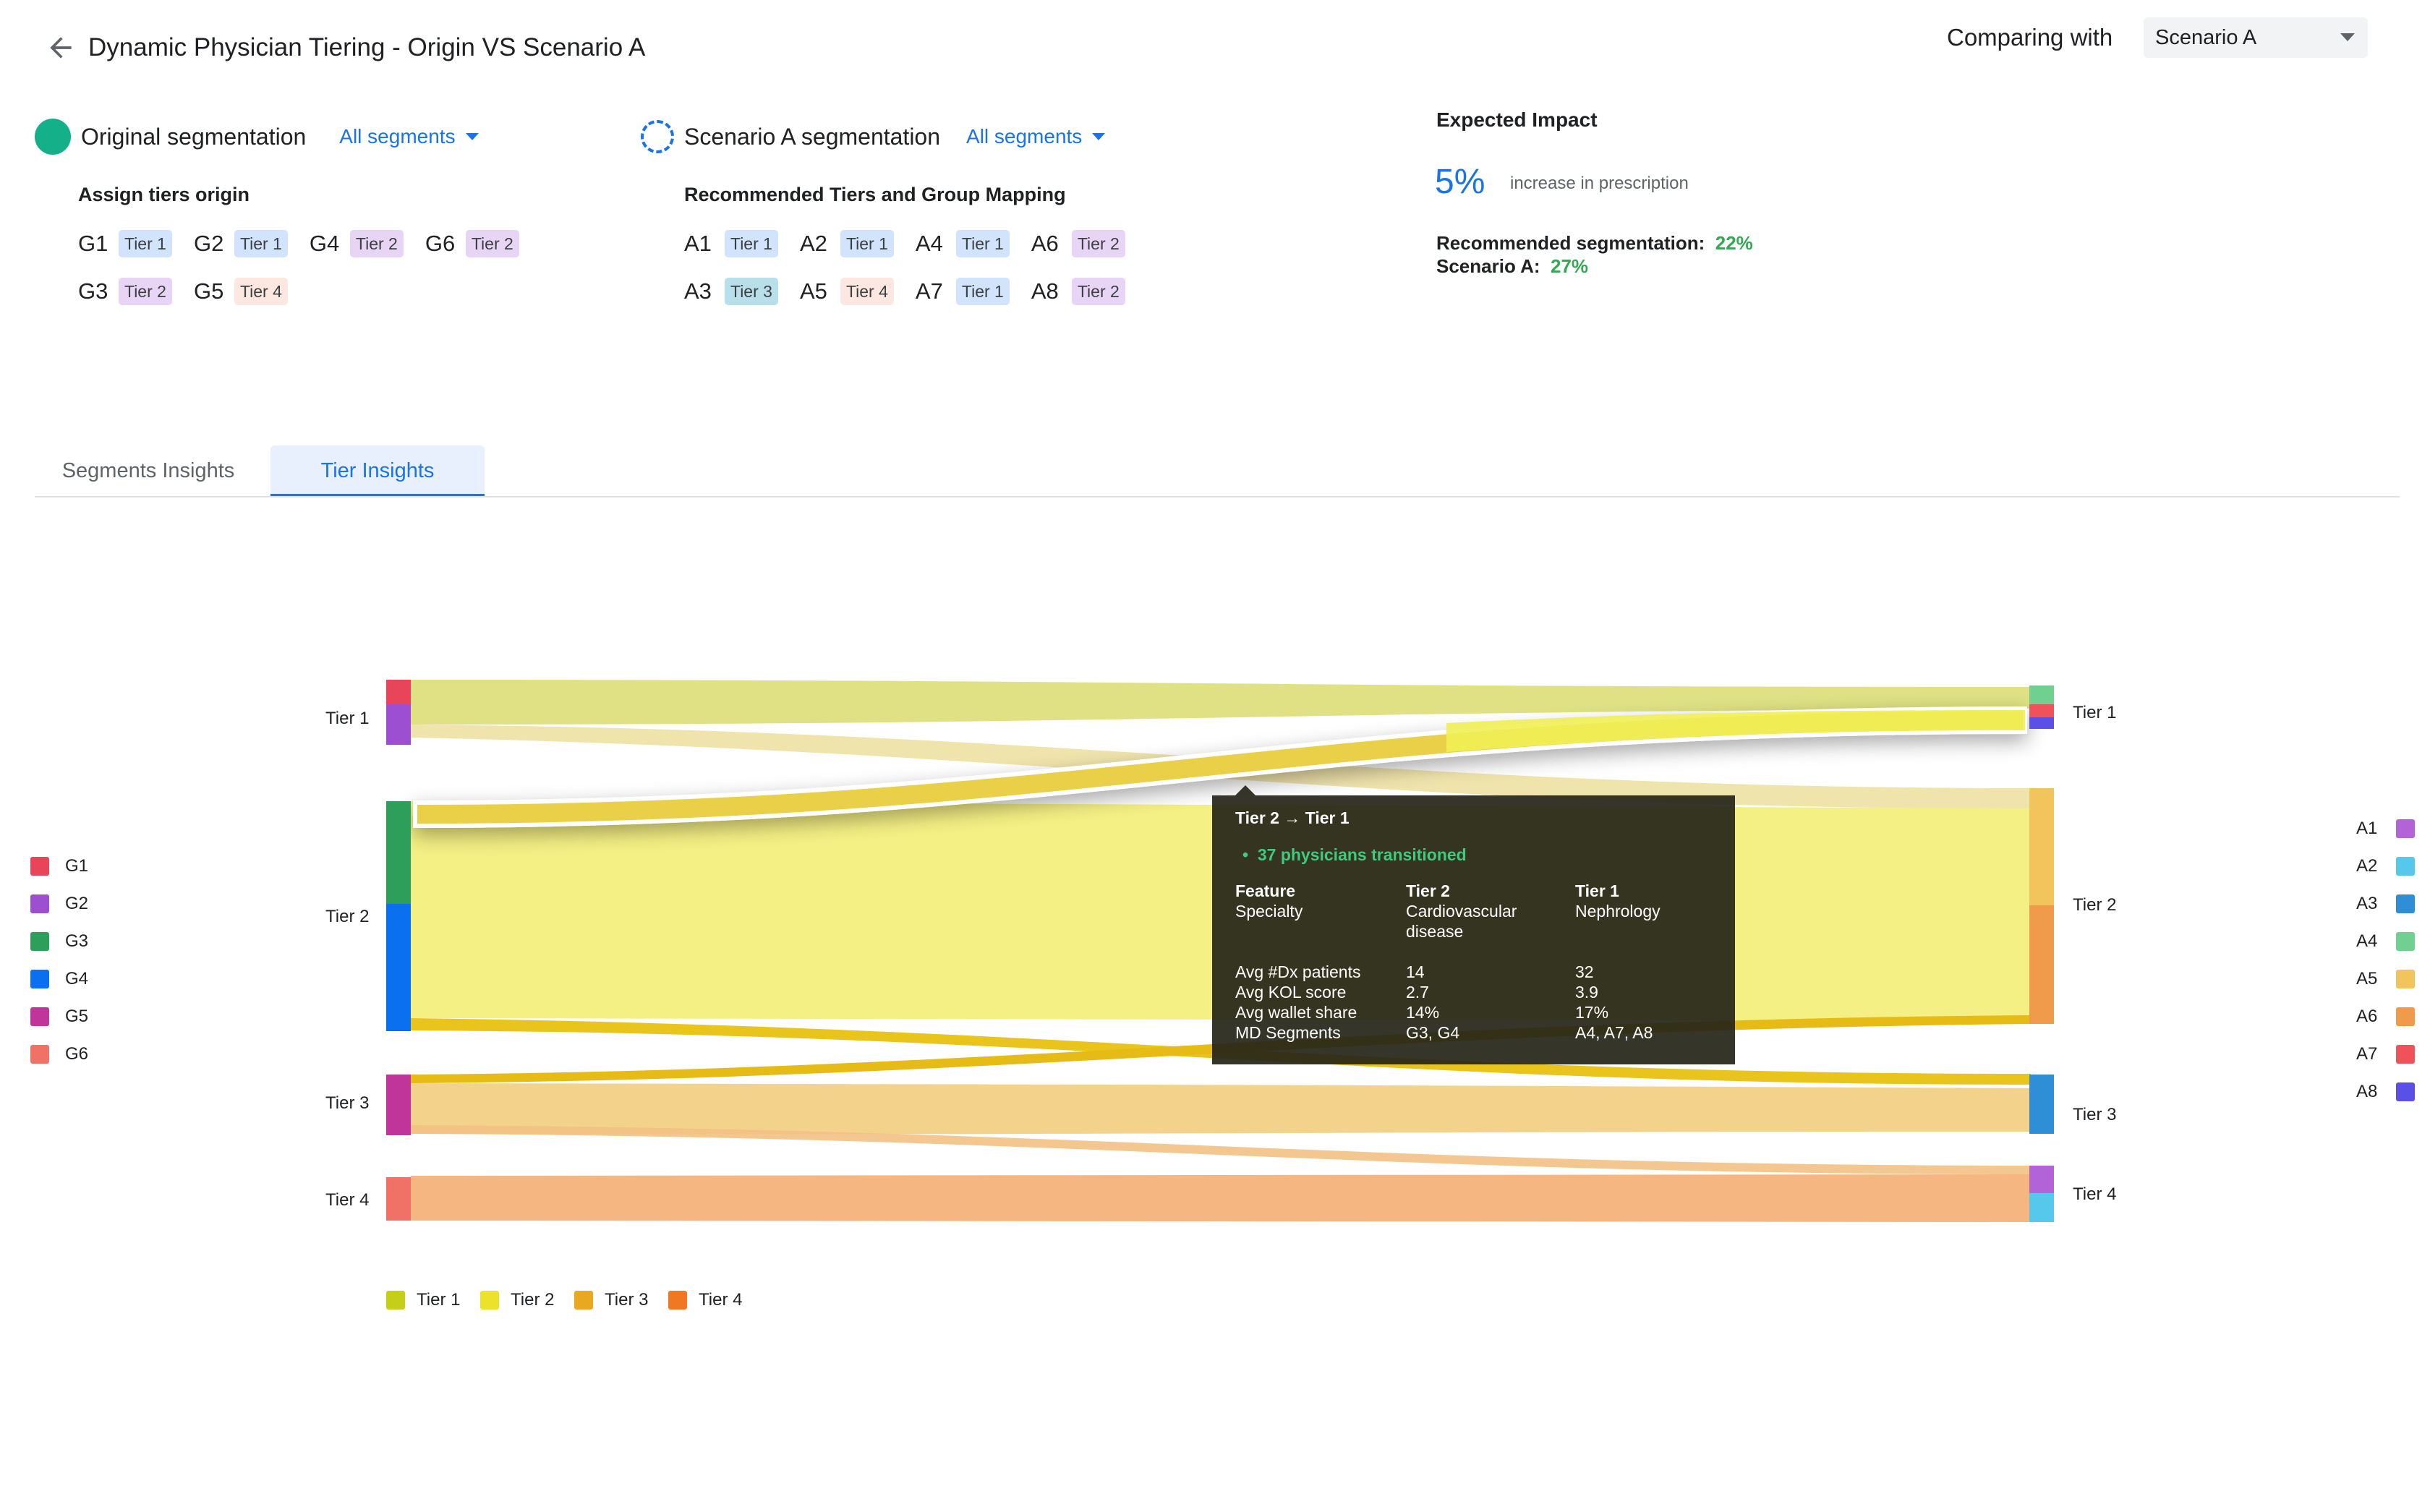 This screenshot has height=1512, width=2430. What do you see at coordinates (398, 852) in the screenshot?
I see `node-left-tier2-g3` at bounding box center [398, 852].